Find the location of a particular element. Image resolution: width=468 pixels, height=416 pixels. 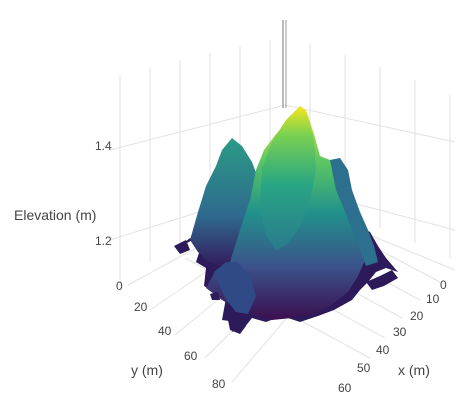

x-tick-label: 50 is located at coordinates (364, 368).